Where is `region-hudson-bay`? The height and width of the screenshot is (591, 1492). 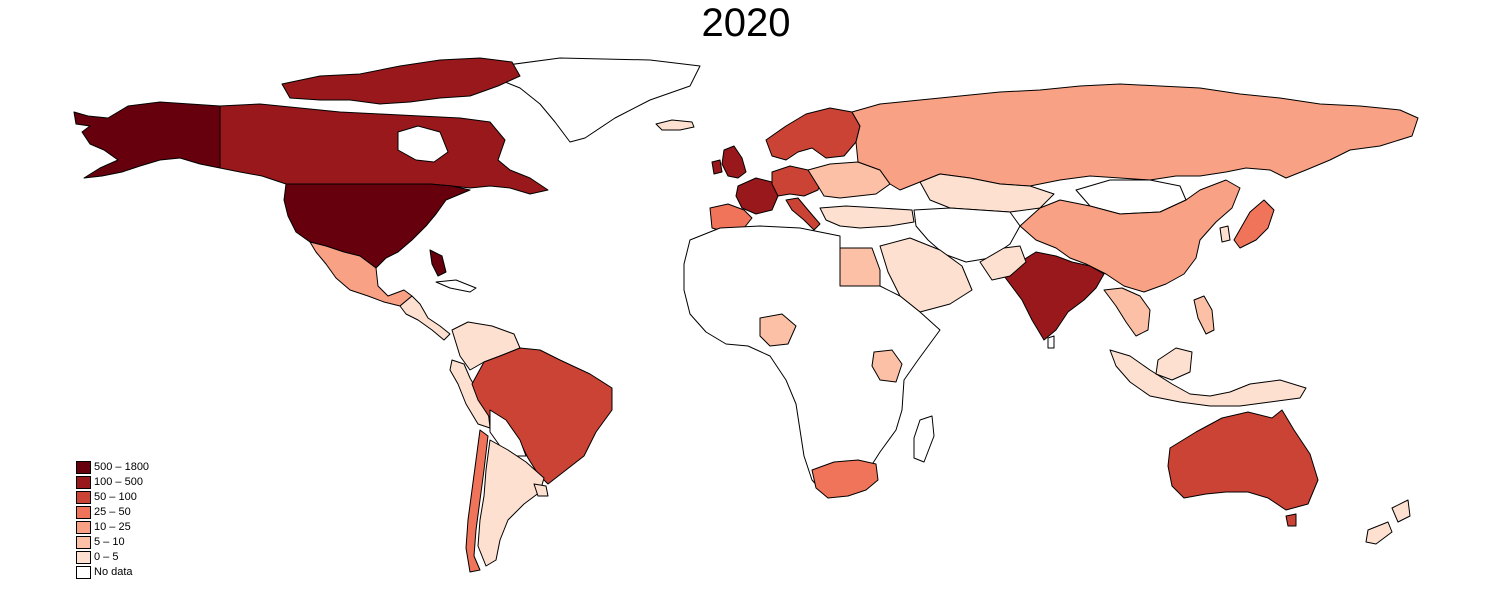
region-hudson-bay is located at coordinates (423, 144).